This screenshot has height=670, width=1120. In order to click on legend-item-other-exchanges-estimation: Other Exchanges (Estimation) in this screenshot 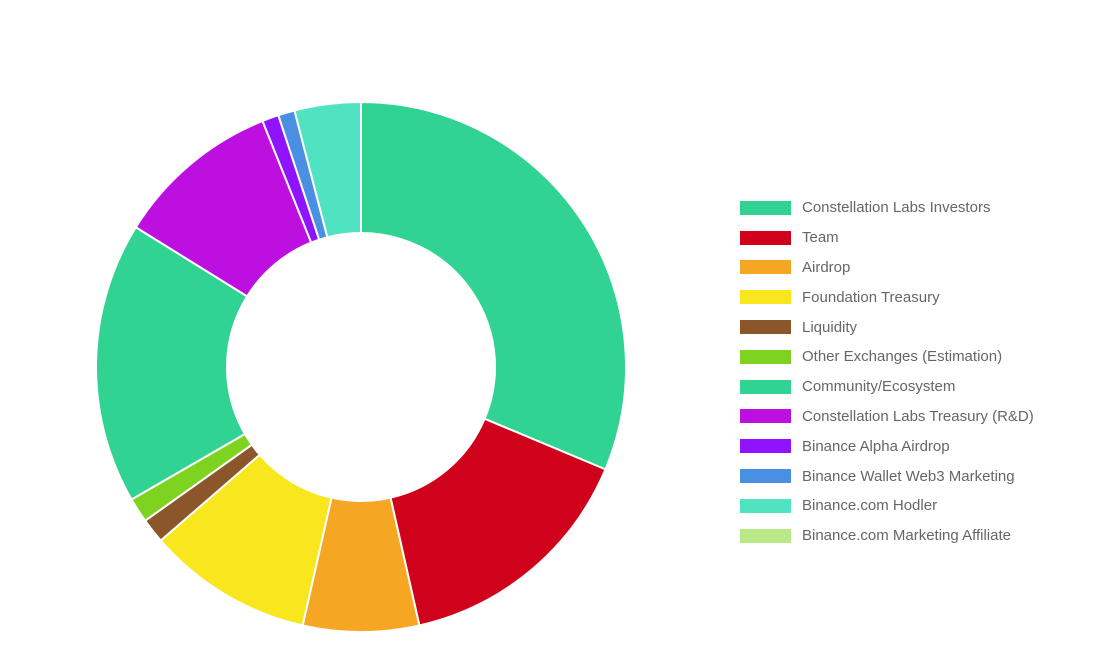, I will do `click(920, 357)`.